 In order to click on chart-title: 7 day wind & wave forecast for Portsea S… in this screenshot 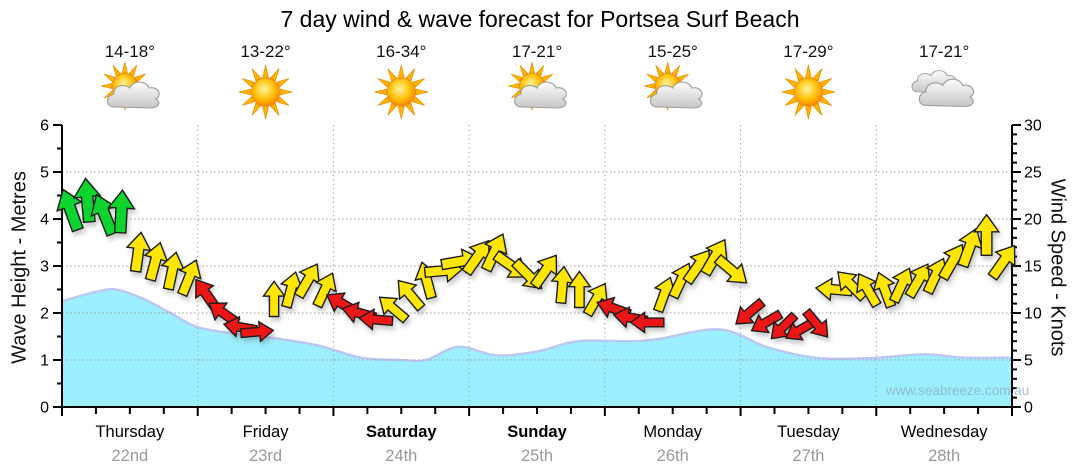, I will do `click(540, 19)`.